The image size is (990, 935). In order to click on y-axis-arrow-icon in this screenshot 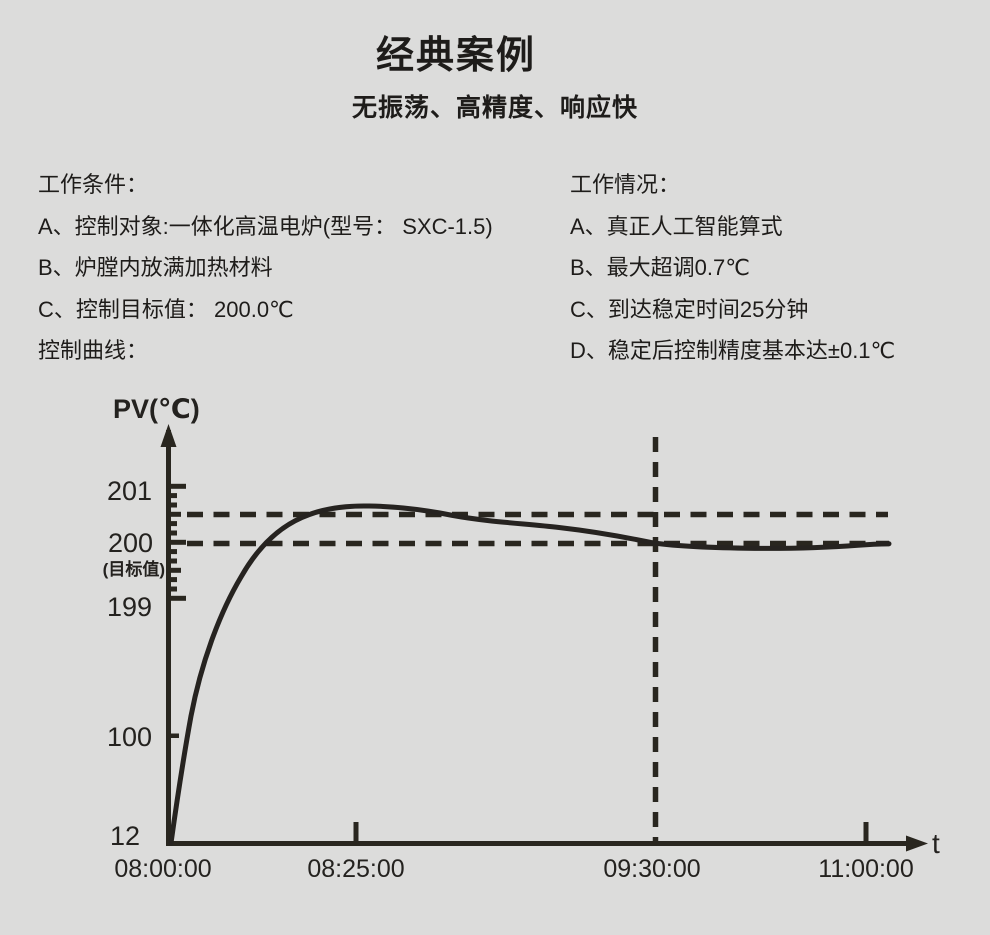, I will do `click(168, 435)`.